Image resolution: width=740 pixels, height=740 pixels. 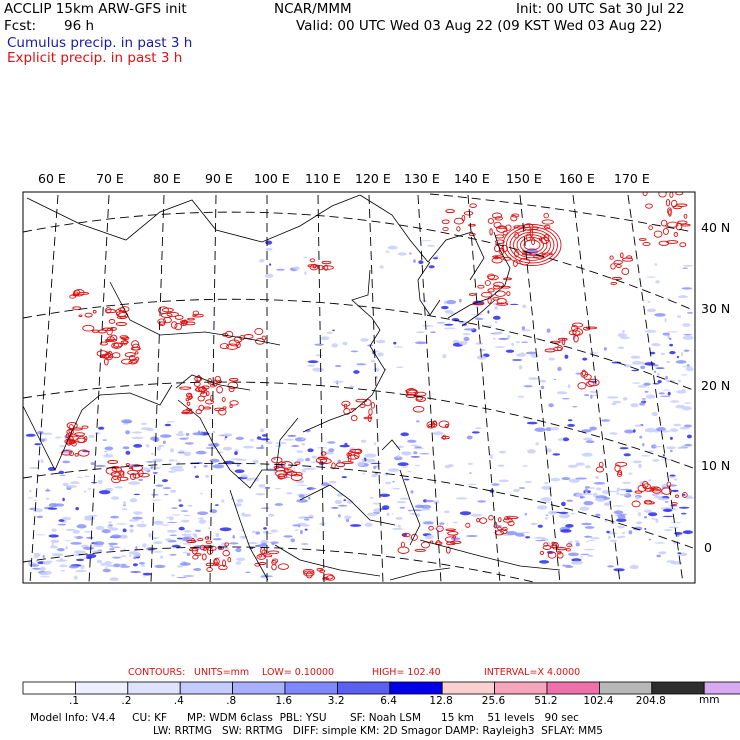 What do you see at coordinates (422, 178) in the screenshot?
I see `lon-label-130e: 130 E` at bounding box center [422, 178].